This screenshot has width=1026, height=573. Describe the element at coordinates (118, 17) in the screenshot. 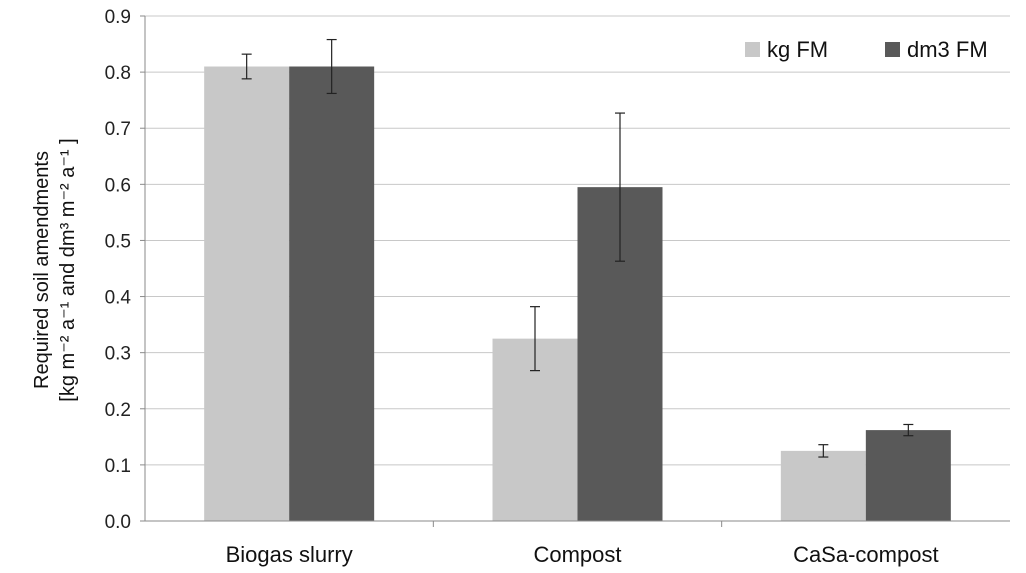

I see `y-tick-label: 0.9` at that location.